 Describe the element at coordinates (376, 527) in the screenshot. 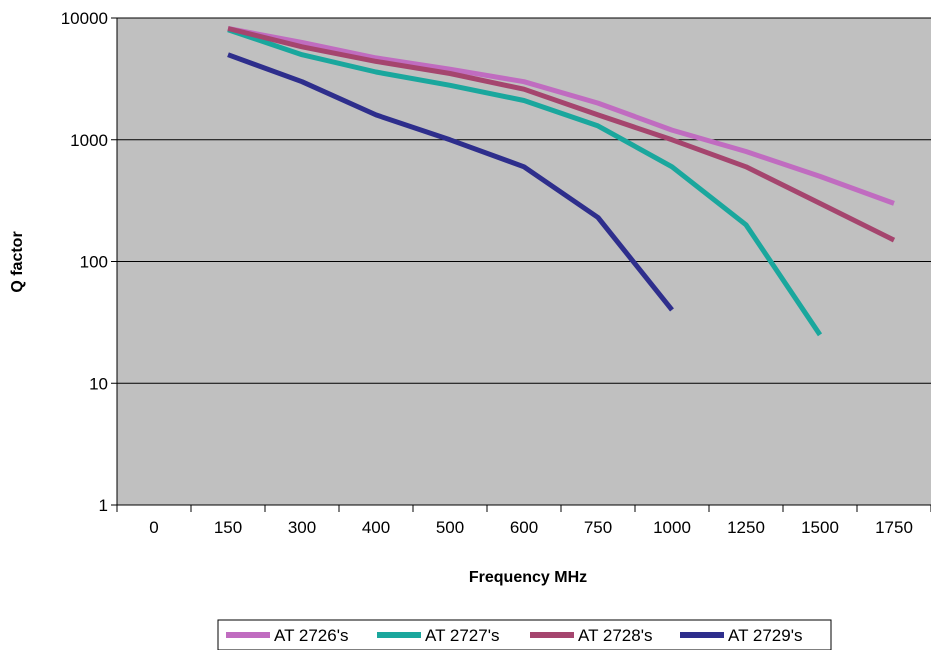

I see `x-tick-label: 400` at that location.